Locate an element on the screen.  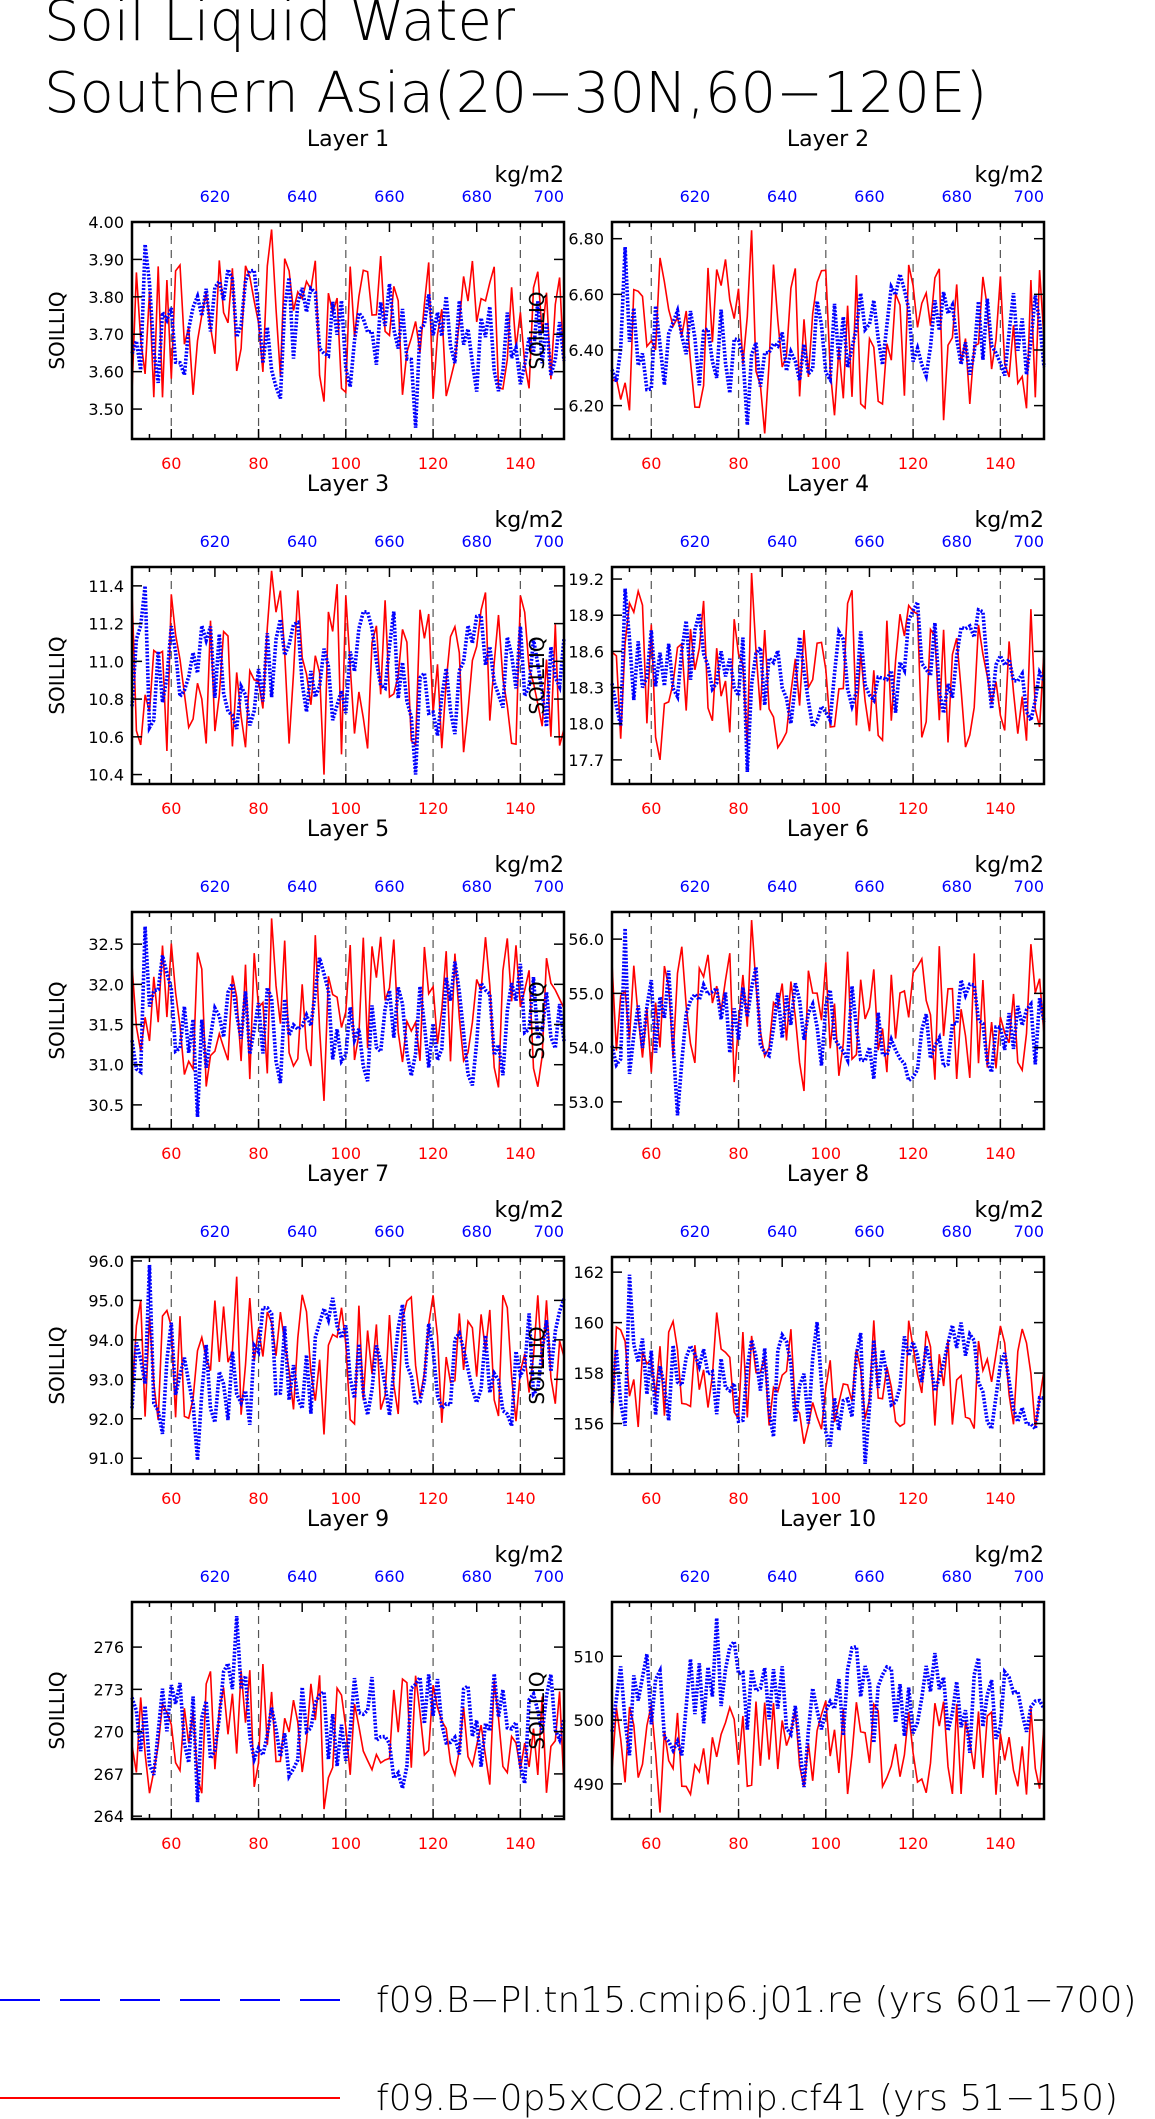
y-tick-label: 31.0 is located at coordinates (106, 1065).